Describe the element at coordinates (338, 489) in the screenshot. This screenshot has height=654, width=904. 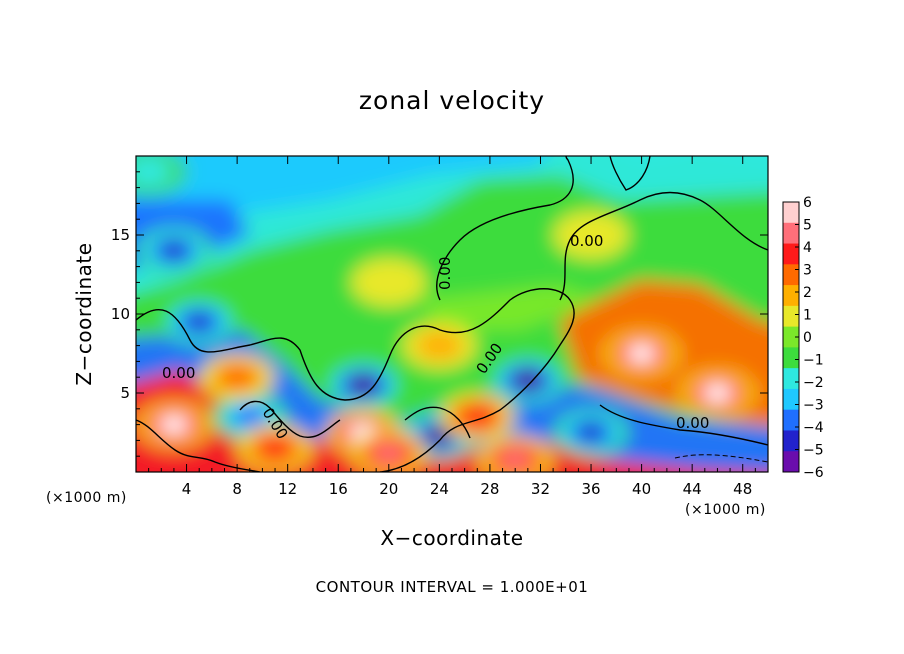
I see `x-tick-label: 16` at that location.